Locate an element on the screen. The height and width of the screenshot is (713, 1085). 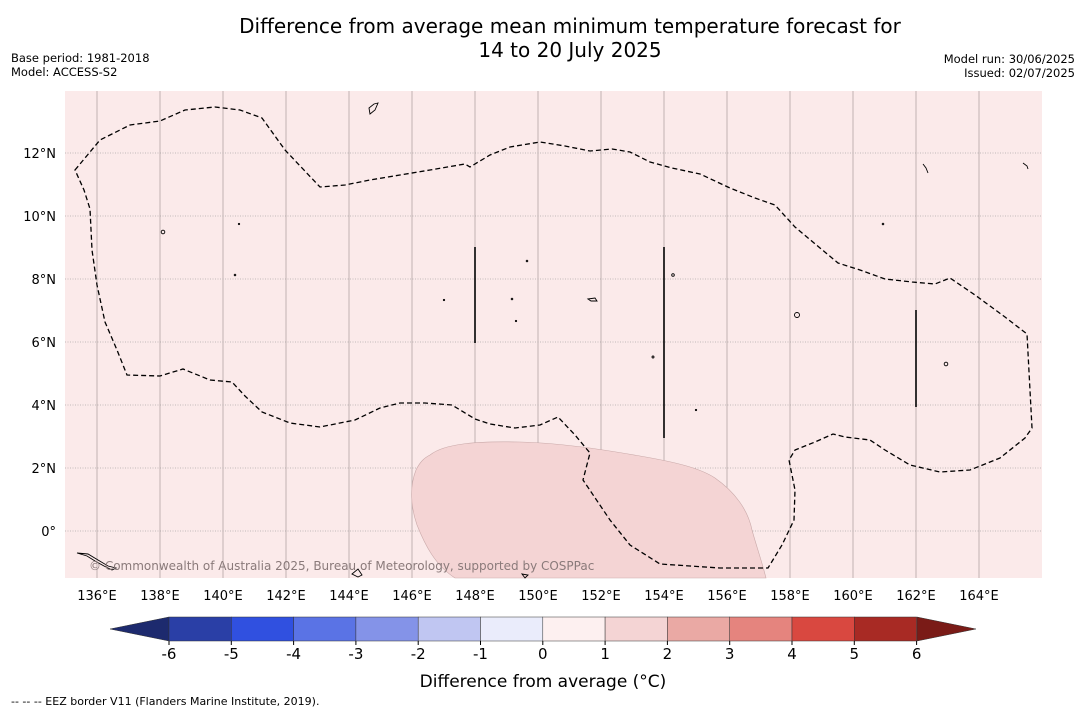
base-period-info: Base period: 1981-2018 Model: ACCESS-S2 is located at coordinates (80, 65).